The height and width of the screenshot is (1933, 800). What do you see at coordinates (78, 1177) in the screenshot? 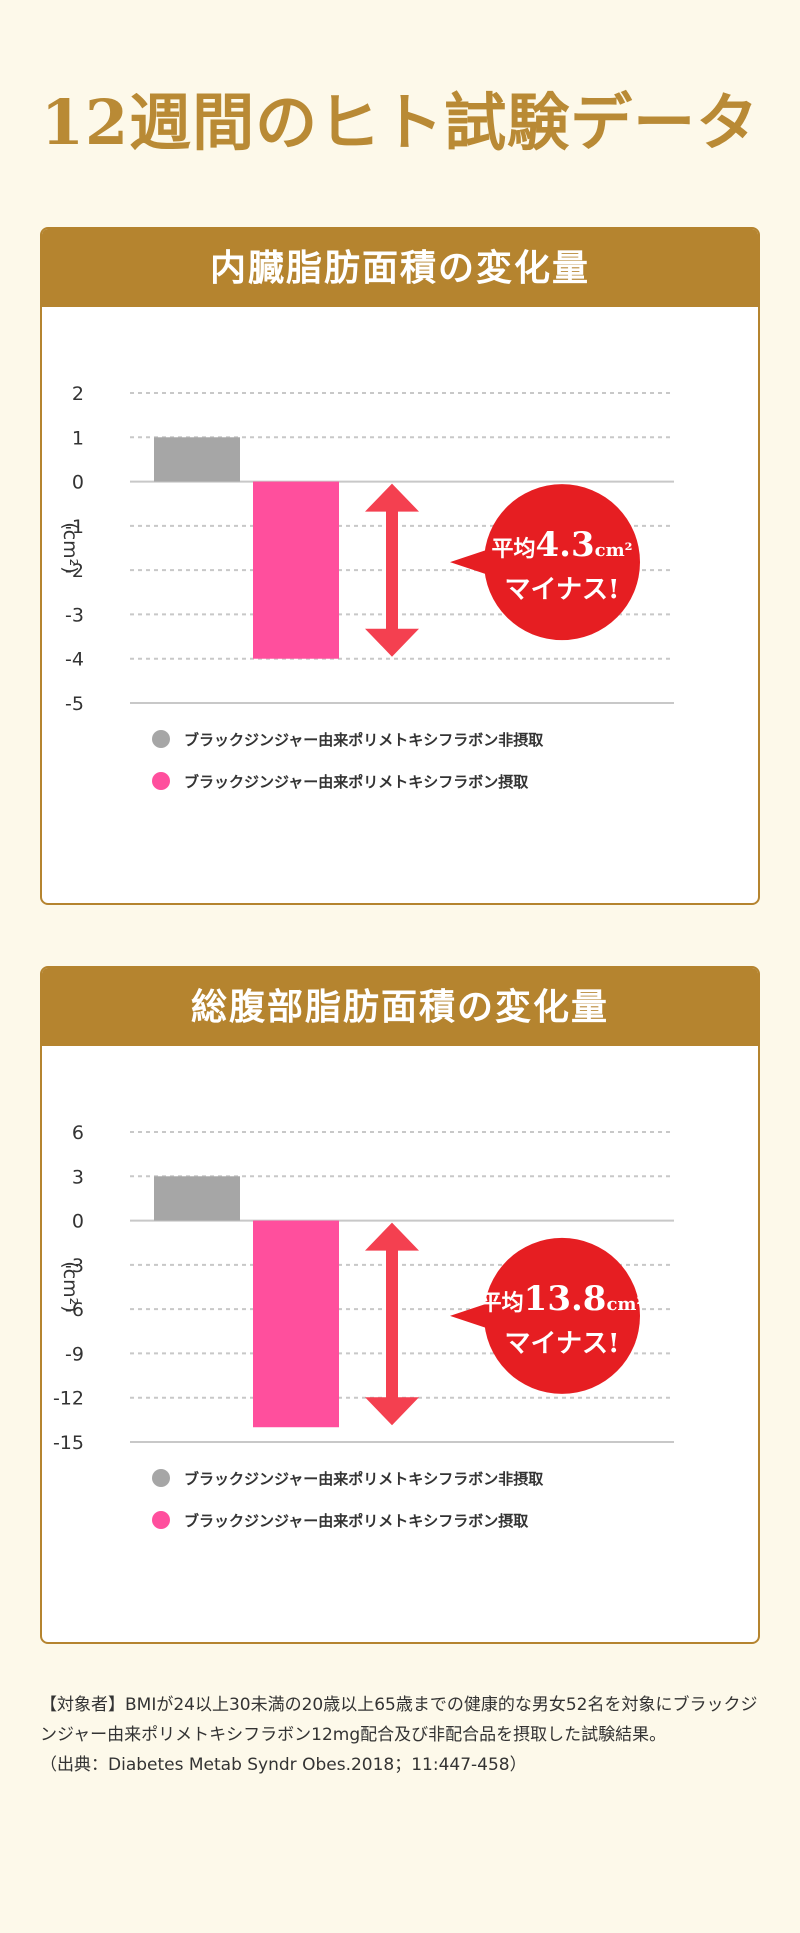
I see `y-tick-label: 3` at bounding box center [78, 1177].